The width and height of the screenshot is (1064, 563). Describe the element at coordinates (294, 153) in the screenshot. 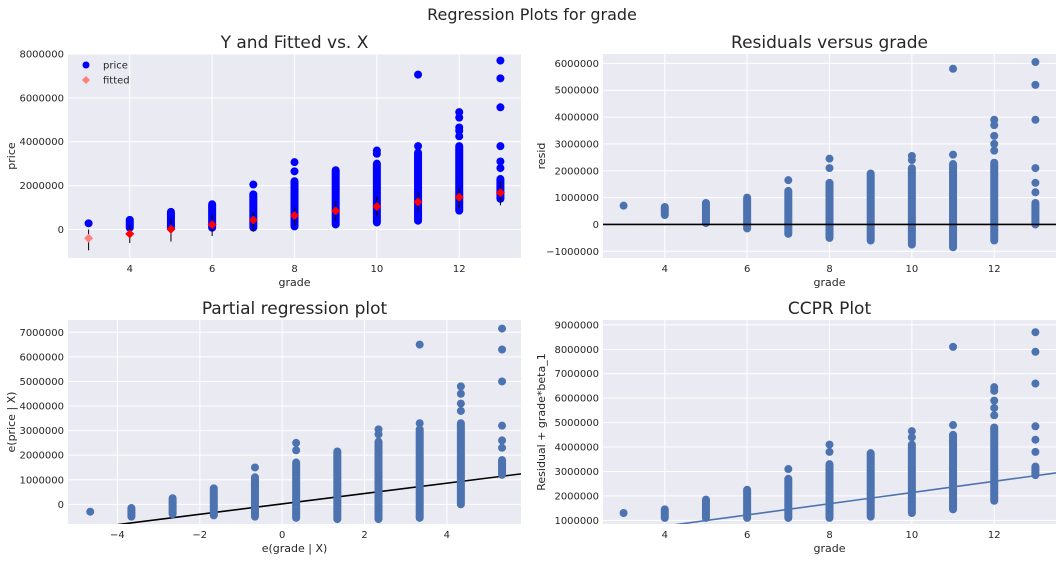

I see `data-layer` at that location.